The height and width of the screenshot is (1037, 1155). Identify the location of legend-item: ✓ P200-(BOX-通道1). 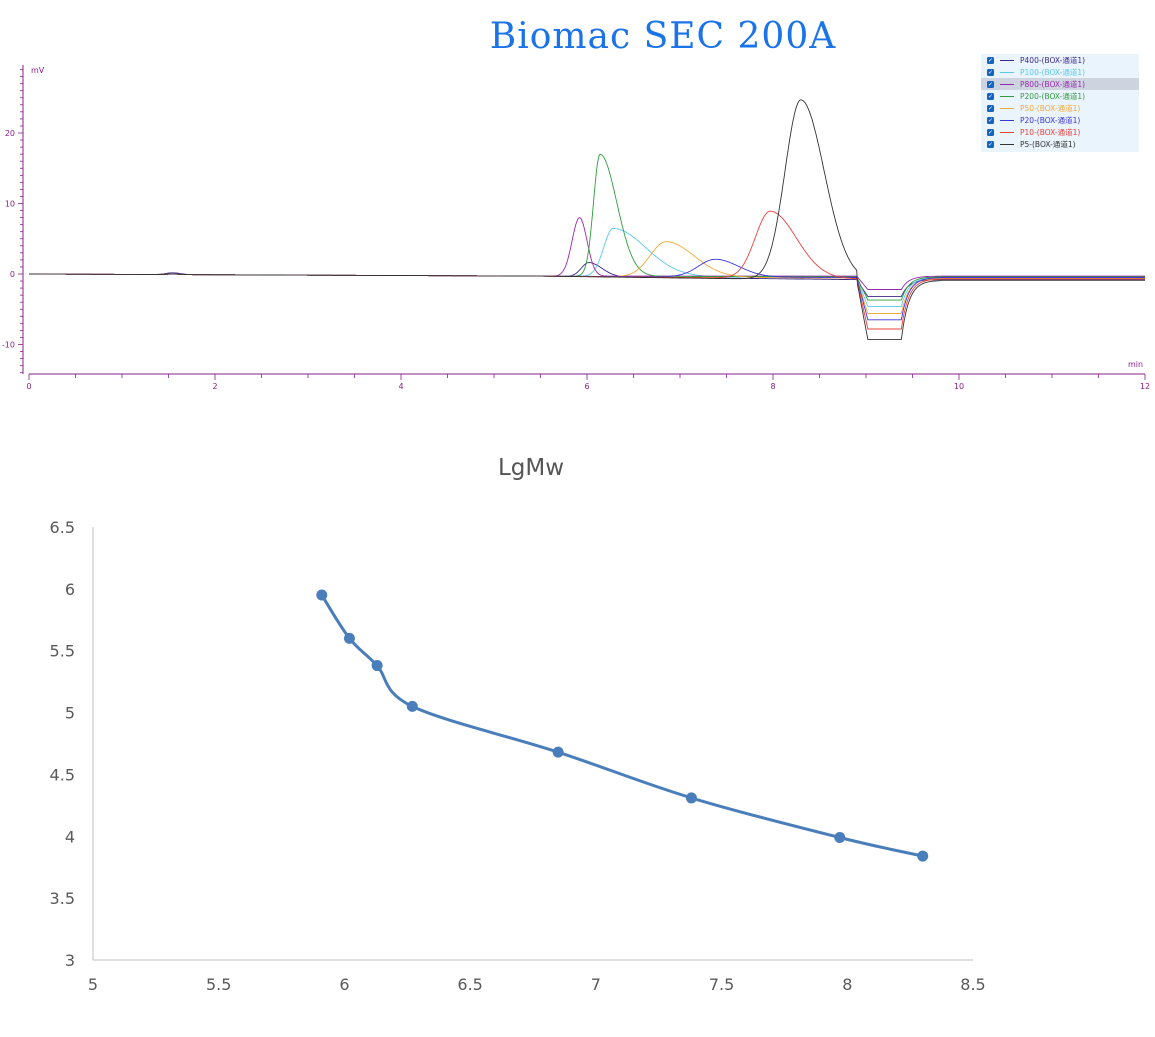
(1060, 96).